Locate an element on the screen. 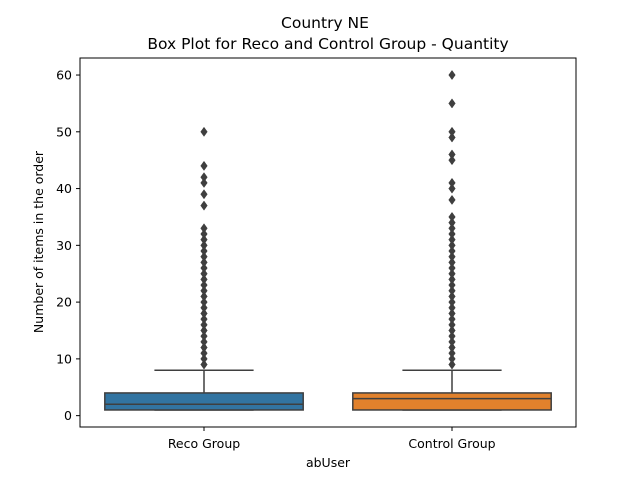 This screenshot has width=640, height=480. y-tick-label: 60 is located at coordinates (64, 75).